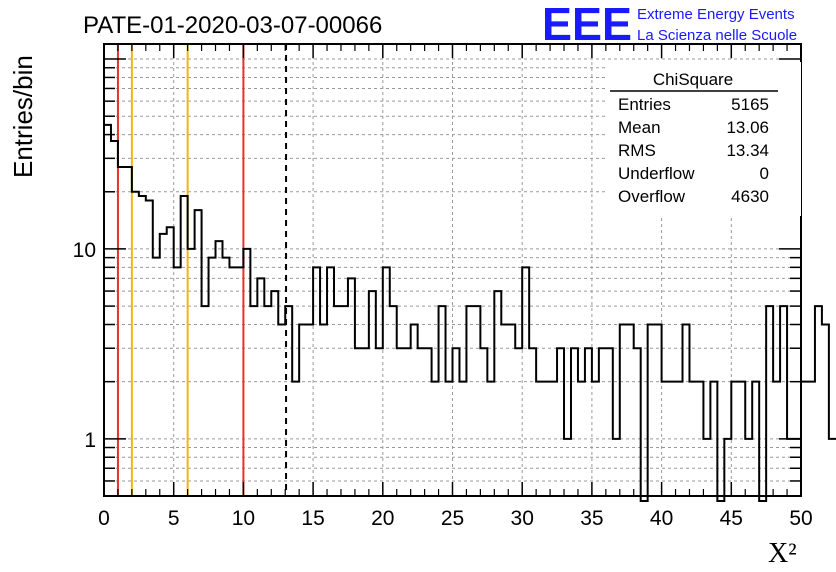 The image size is (836, 572). Describe the element at coordinates (639, 127) in the screenshot. I see `stats-mean-label: Mean` at that location.